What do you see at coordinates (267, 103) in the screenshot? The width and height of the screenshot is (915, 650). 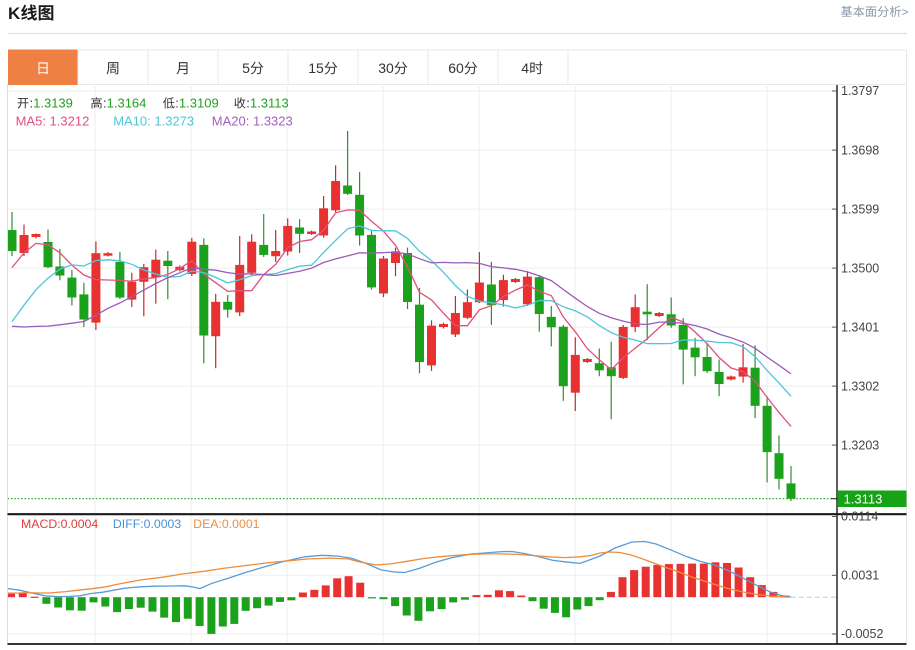 I see `svg-text: :1.3113` at bounding box center [267, 103].